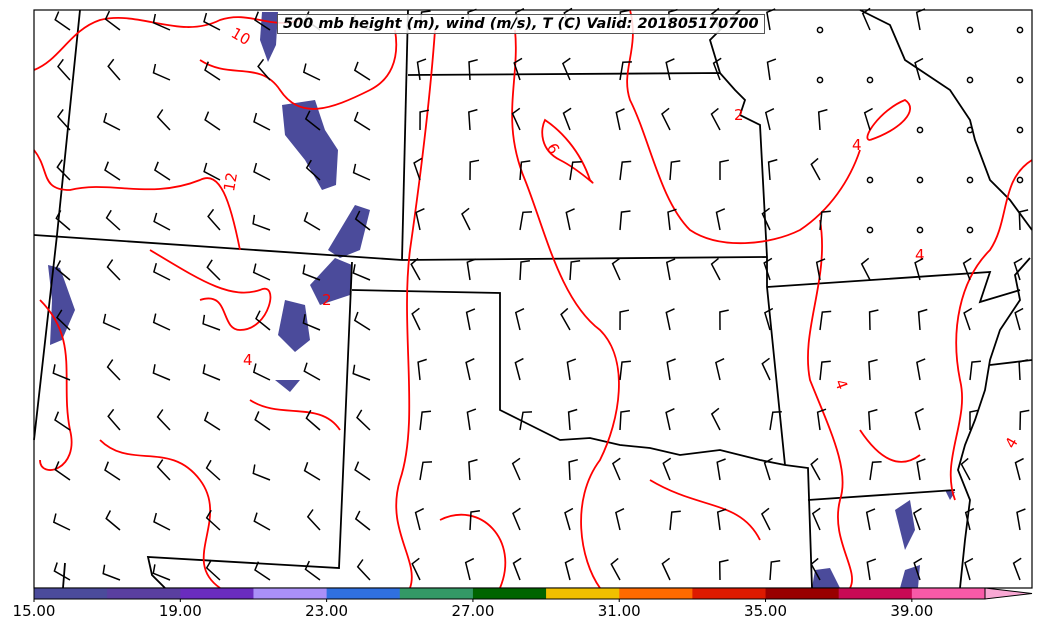  Describe the element at coordinates (912, 611) in the screenshot. I see `colorbar-tick-label: 39.00` at that location.